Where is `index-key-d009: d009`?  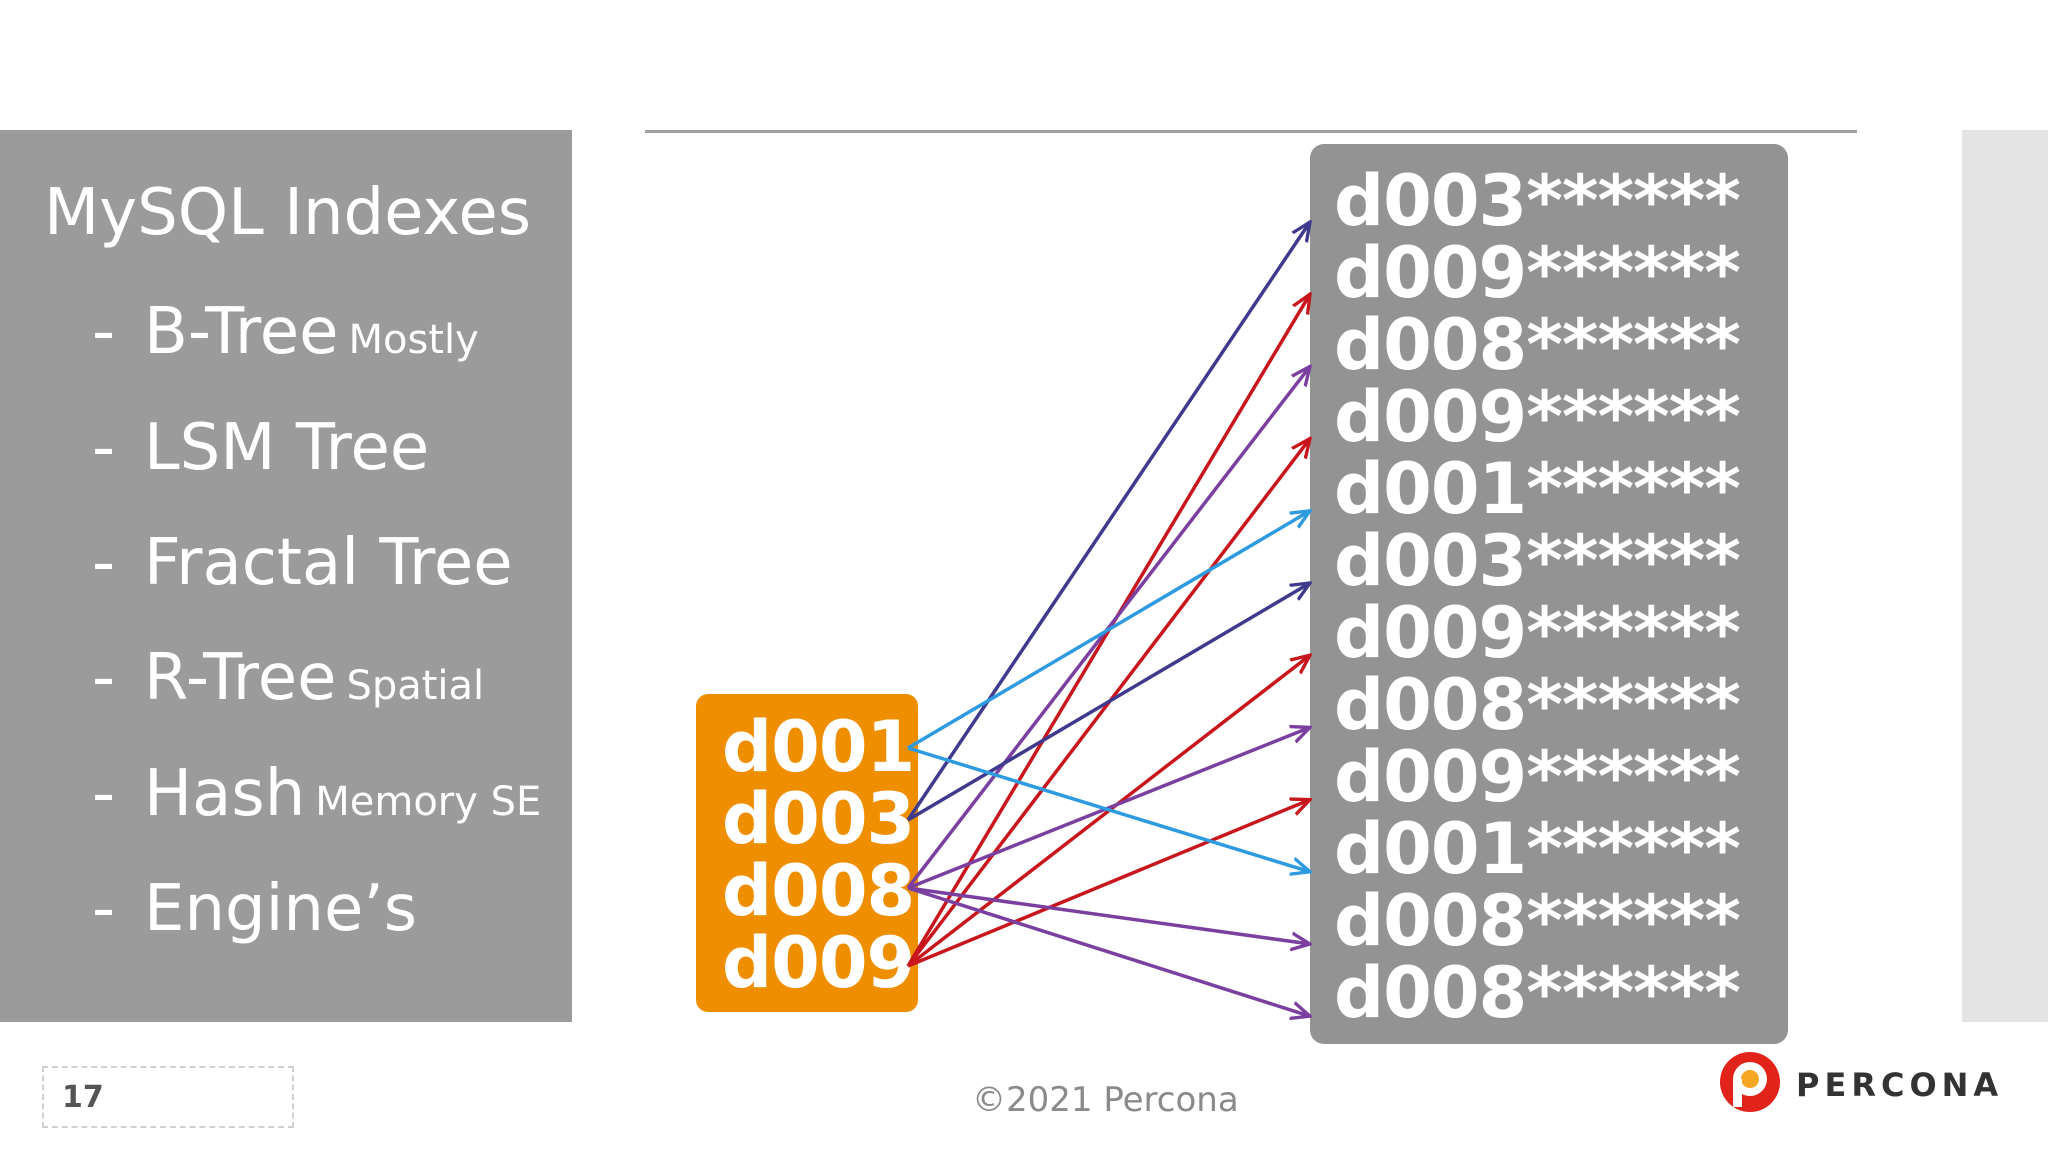
index-key-d009: d009 is located at coordinates (818, 963).